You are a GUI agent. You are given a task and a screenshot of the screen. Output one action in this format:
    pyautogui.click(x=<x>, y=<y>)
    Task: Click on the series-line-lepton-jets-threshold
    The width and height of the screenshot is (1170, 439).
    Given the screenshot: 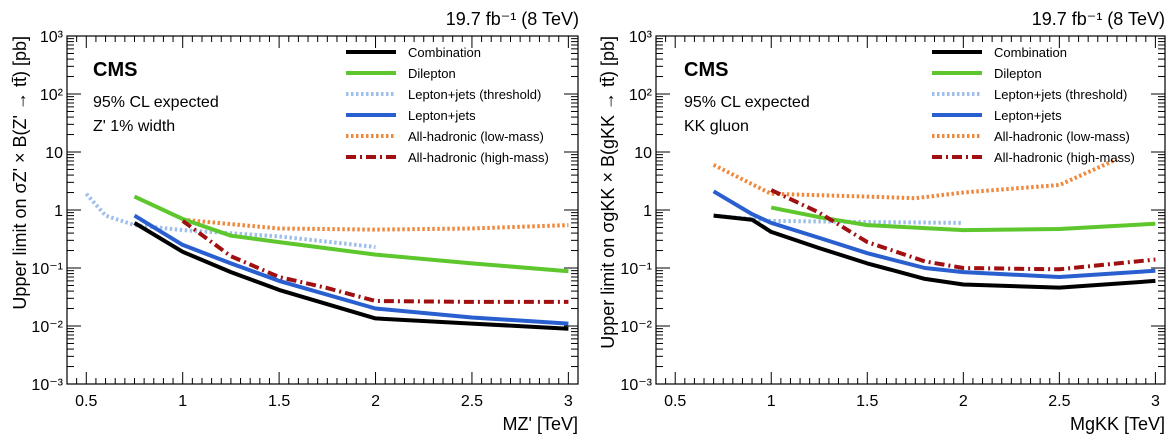 What is the action you would take?
    pyautogui.click(x=230, y=220)
    